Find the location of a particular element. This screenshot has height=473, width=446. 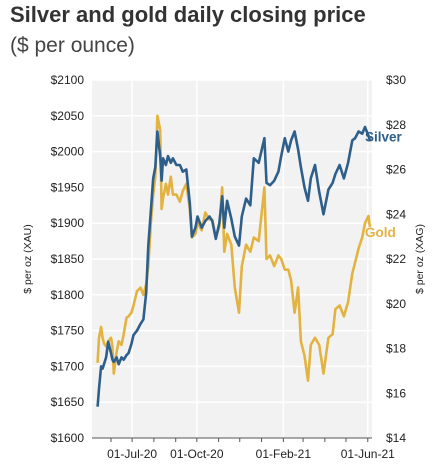

y-tick-label-right: $28 is located at coordinates (396, 125).